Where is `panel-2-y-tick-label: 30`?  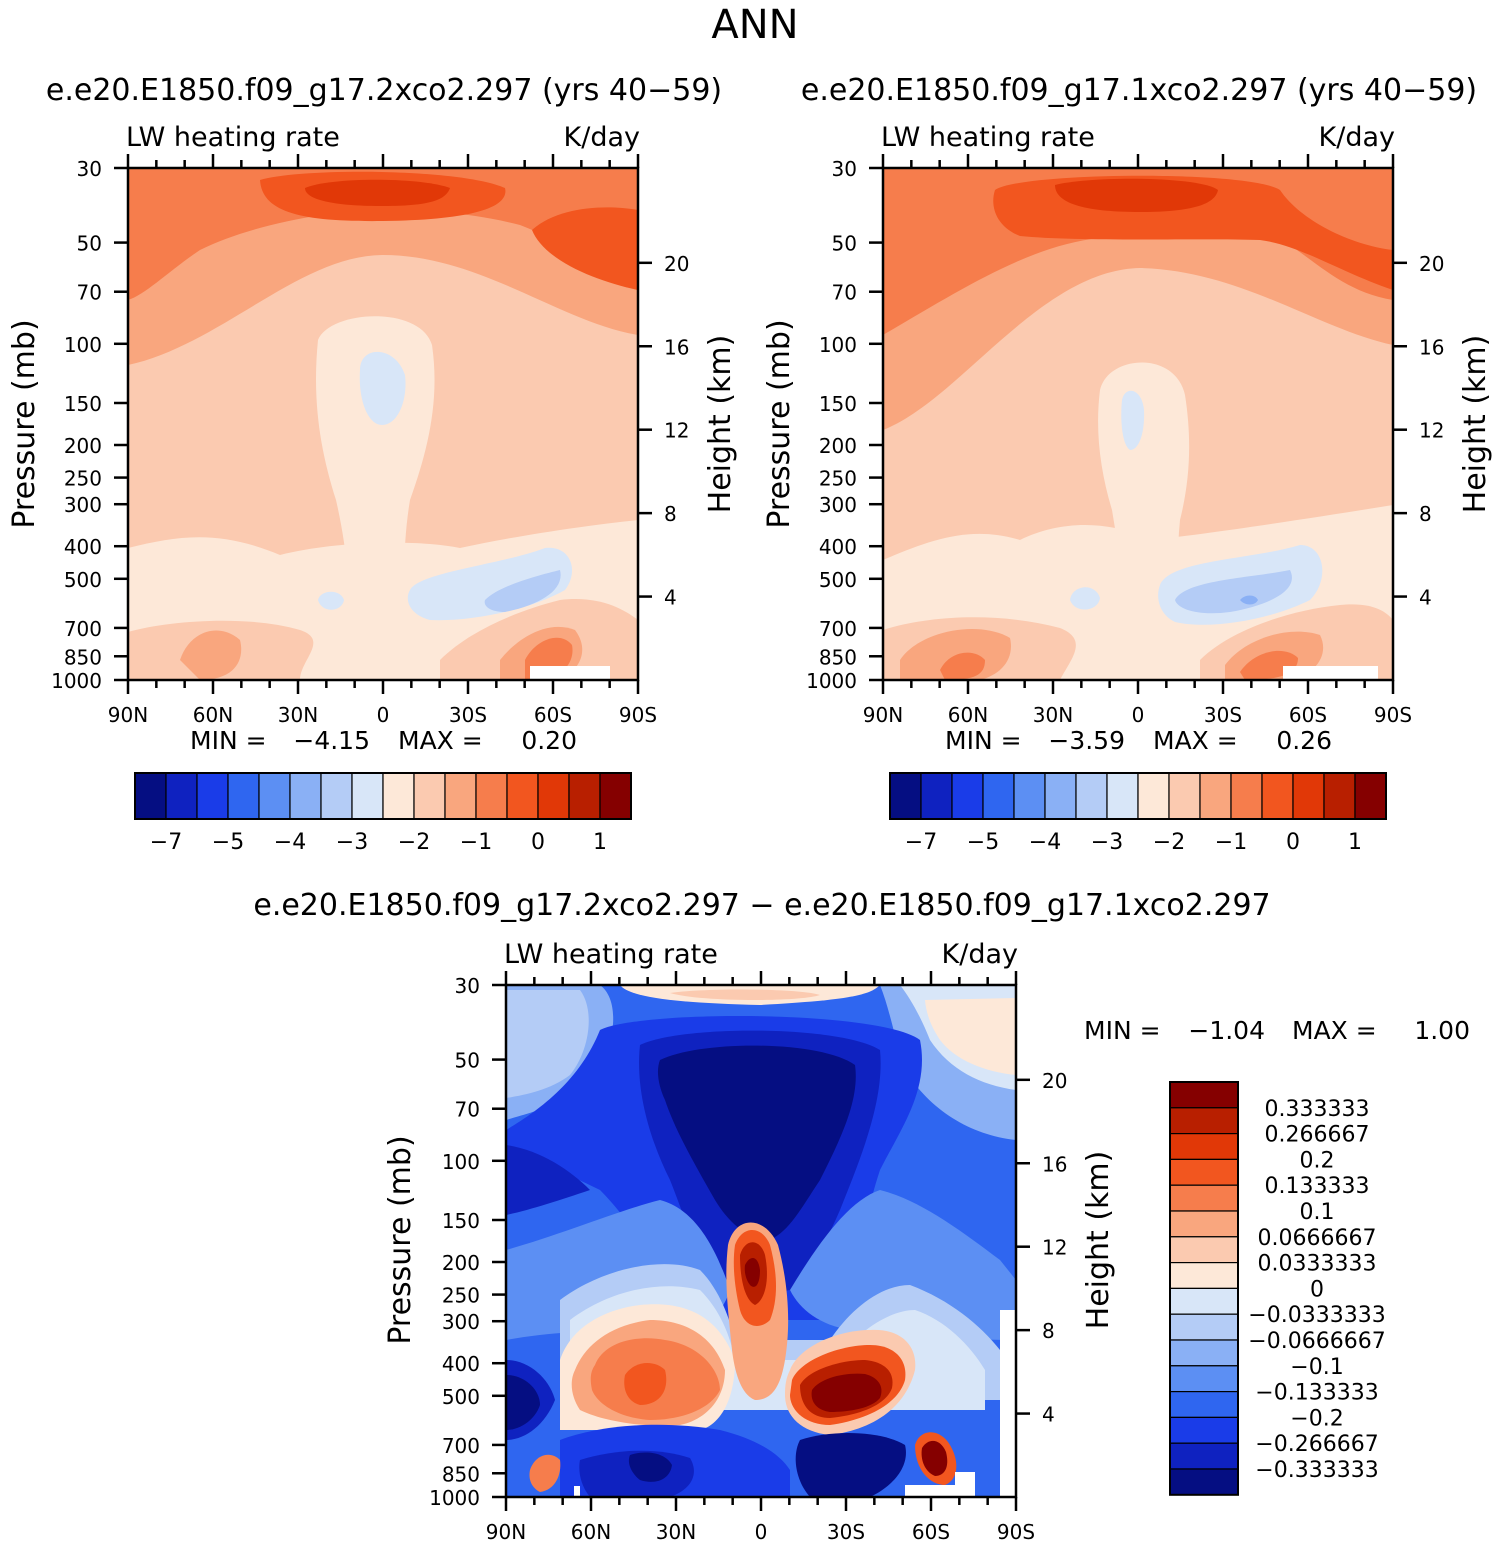
panel-2-y-tick-label: 30 is located at coordinates (844, 169).